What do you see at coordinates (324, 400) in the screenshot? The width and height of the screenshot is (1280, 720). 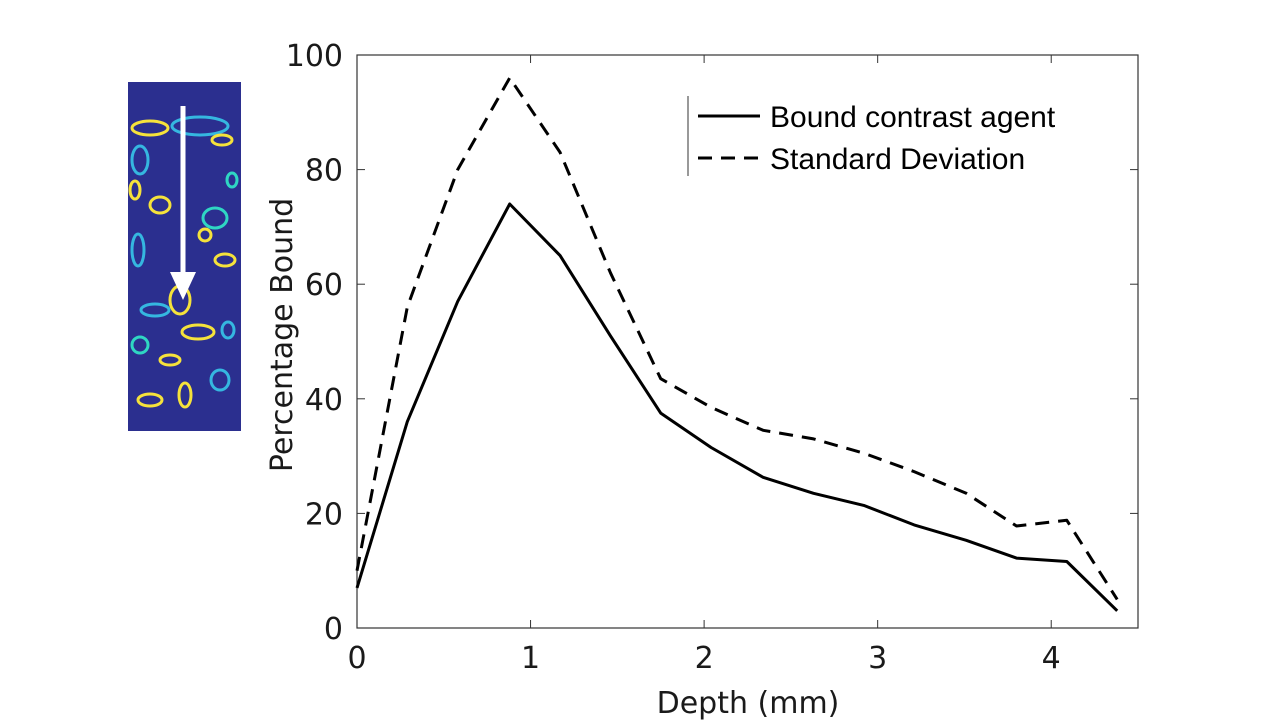 I see `y-tick-label: 40` at bounding box center [324, 400].